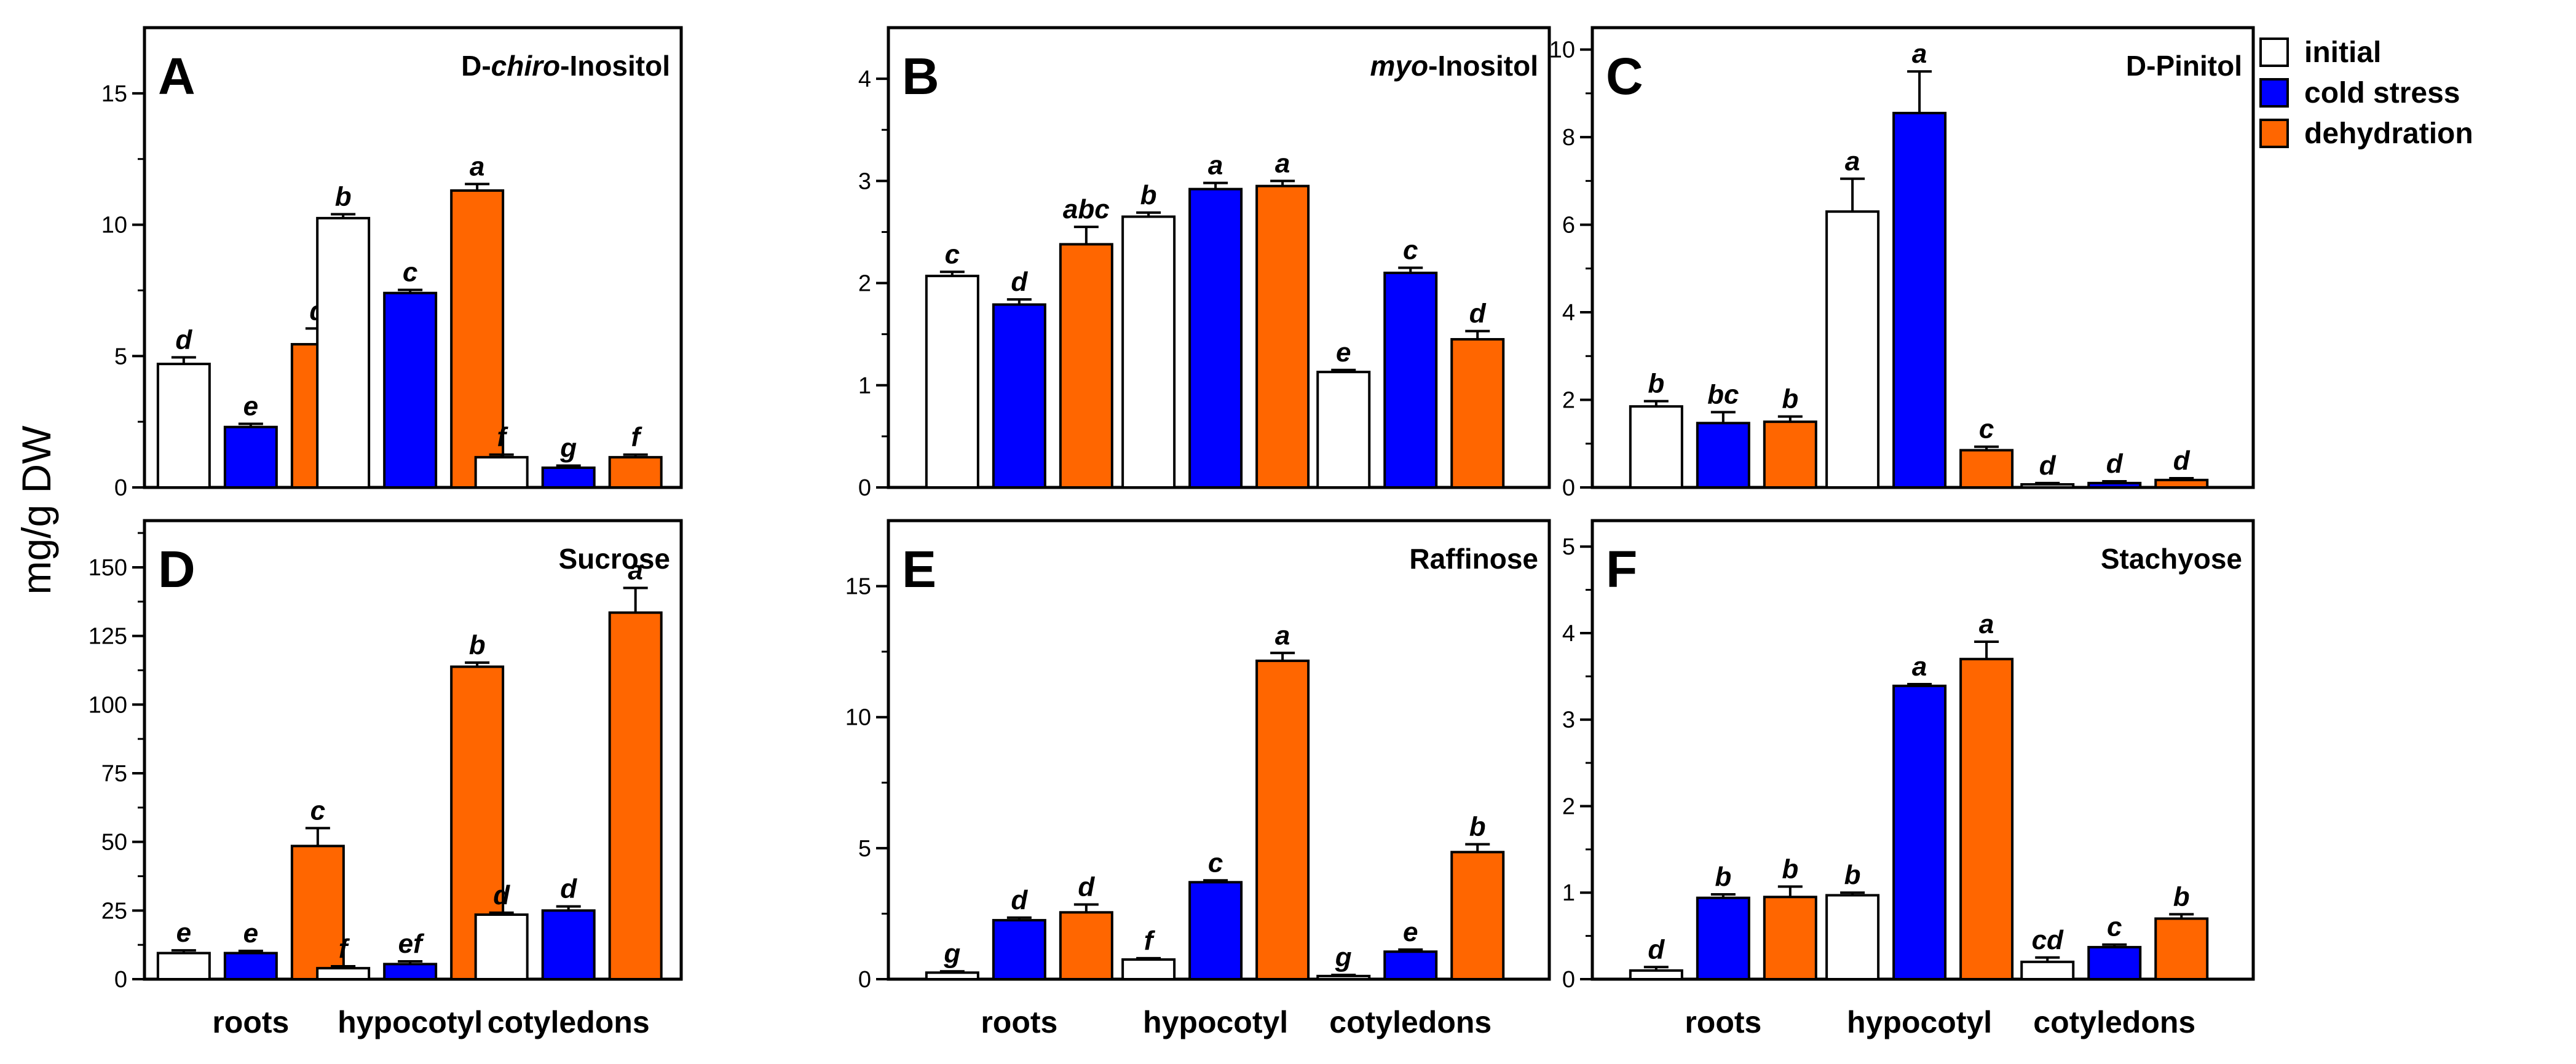 The width and height of the screenshot is (2576, 1064). Describe the element at coordinates (858, 587) in the screenshot. I see `panel-e-ytick-label: 15` at that location.